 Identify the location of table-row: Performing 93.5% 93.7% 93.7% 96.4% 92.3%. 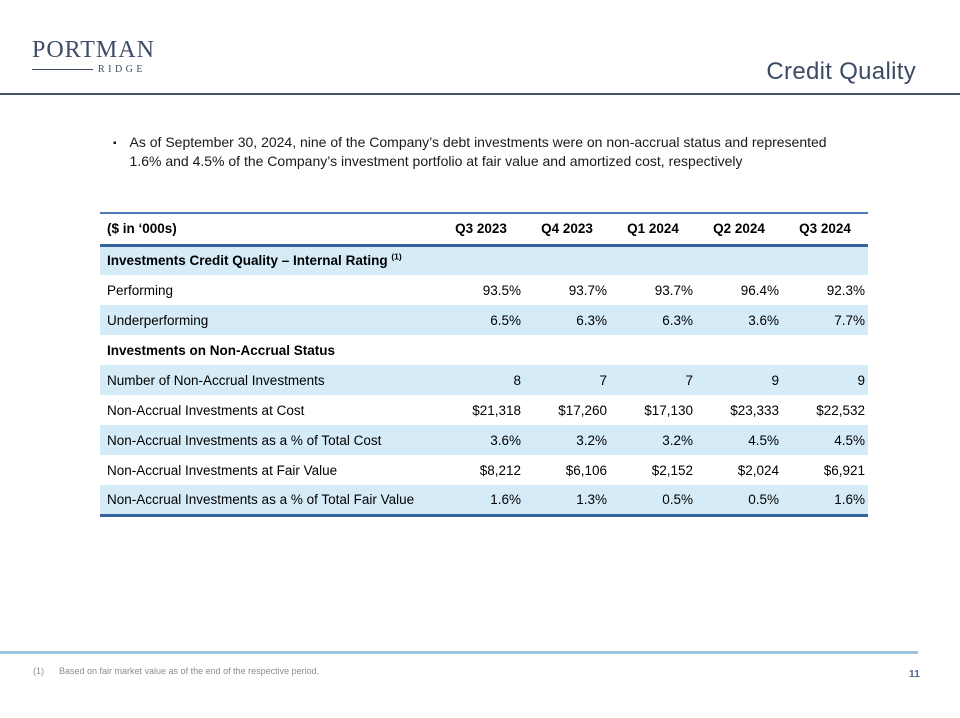
(484, 290).